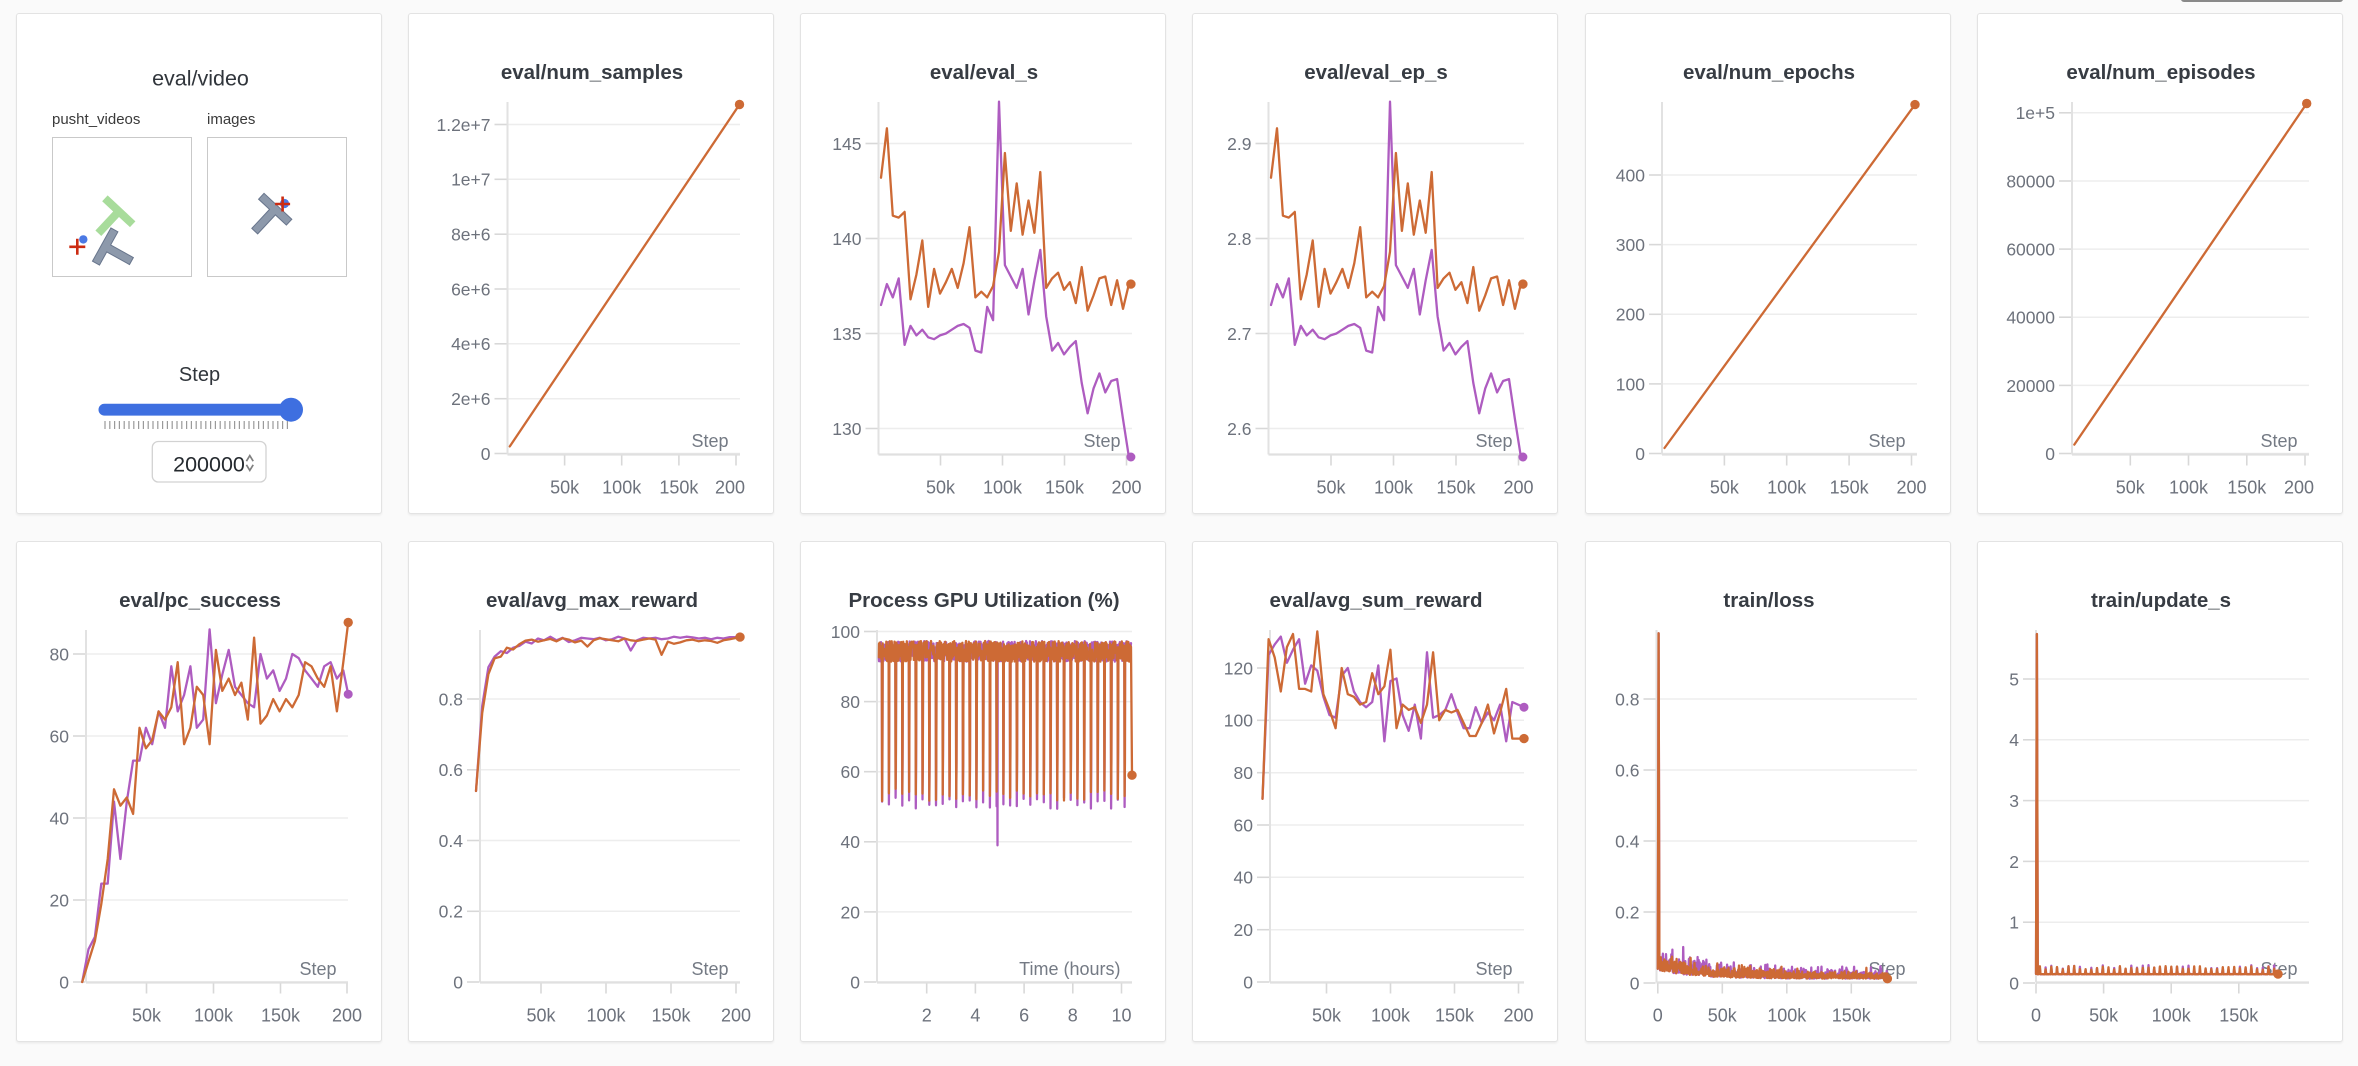 The width and height of the screenshot is (2358, 1066). I want to click on svg-text: 60000, so click(2030, 250).